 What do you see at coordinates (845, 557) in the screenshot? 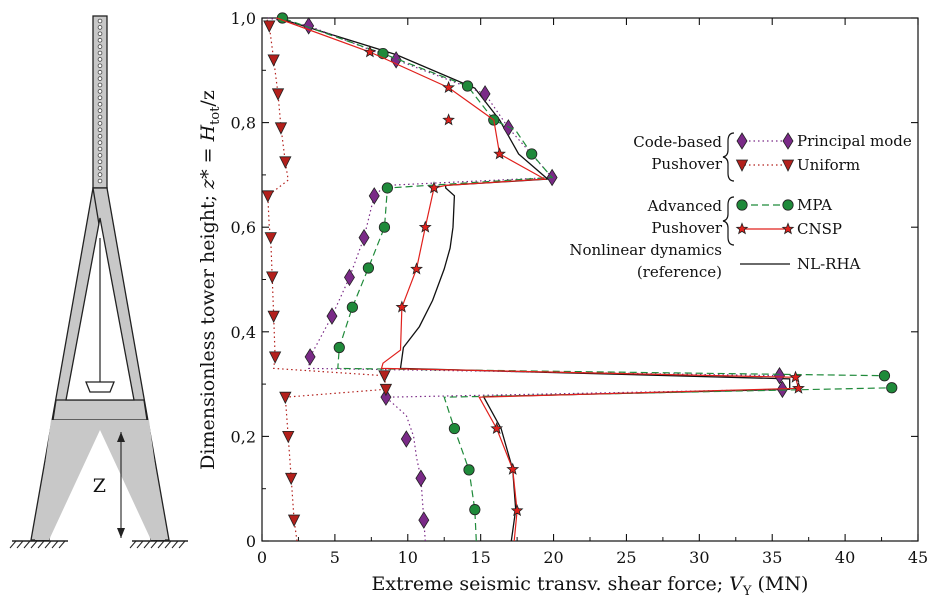
I see `x-tick-label: 40` at bounding box center [845, 557].